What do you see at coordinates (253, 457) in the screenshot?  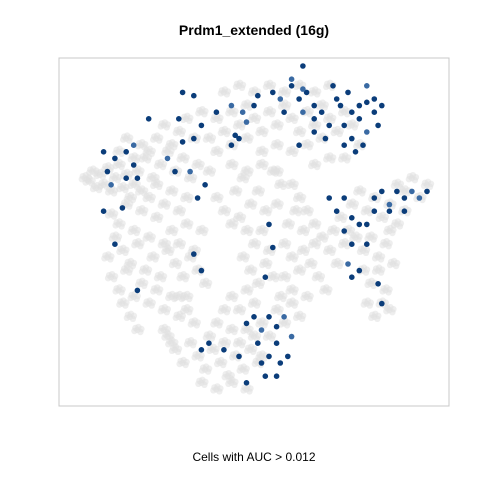 I see `chart-caption: Cells with AUC > 0.012` at bounding box center [253, 457].